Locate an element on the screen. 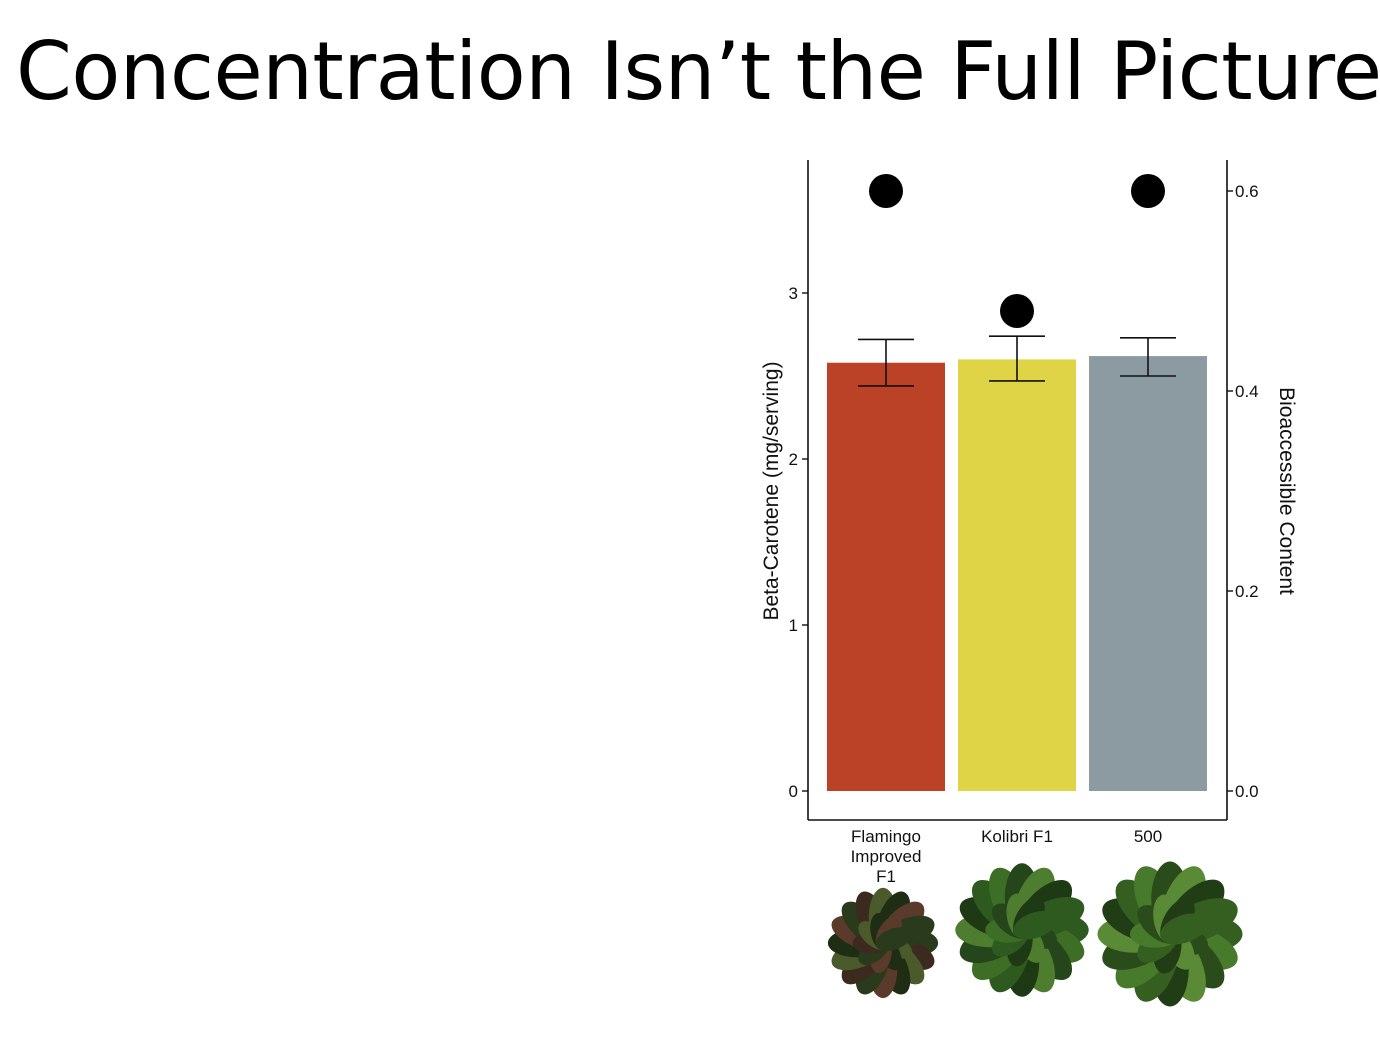 This screenshot has width=1380, height=1040. spinach-plant-kolibri-icon is located at coordinates (1022, 930).